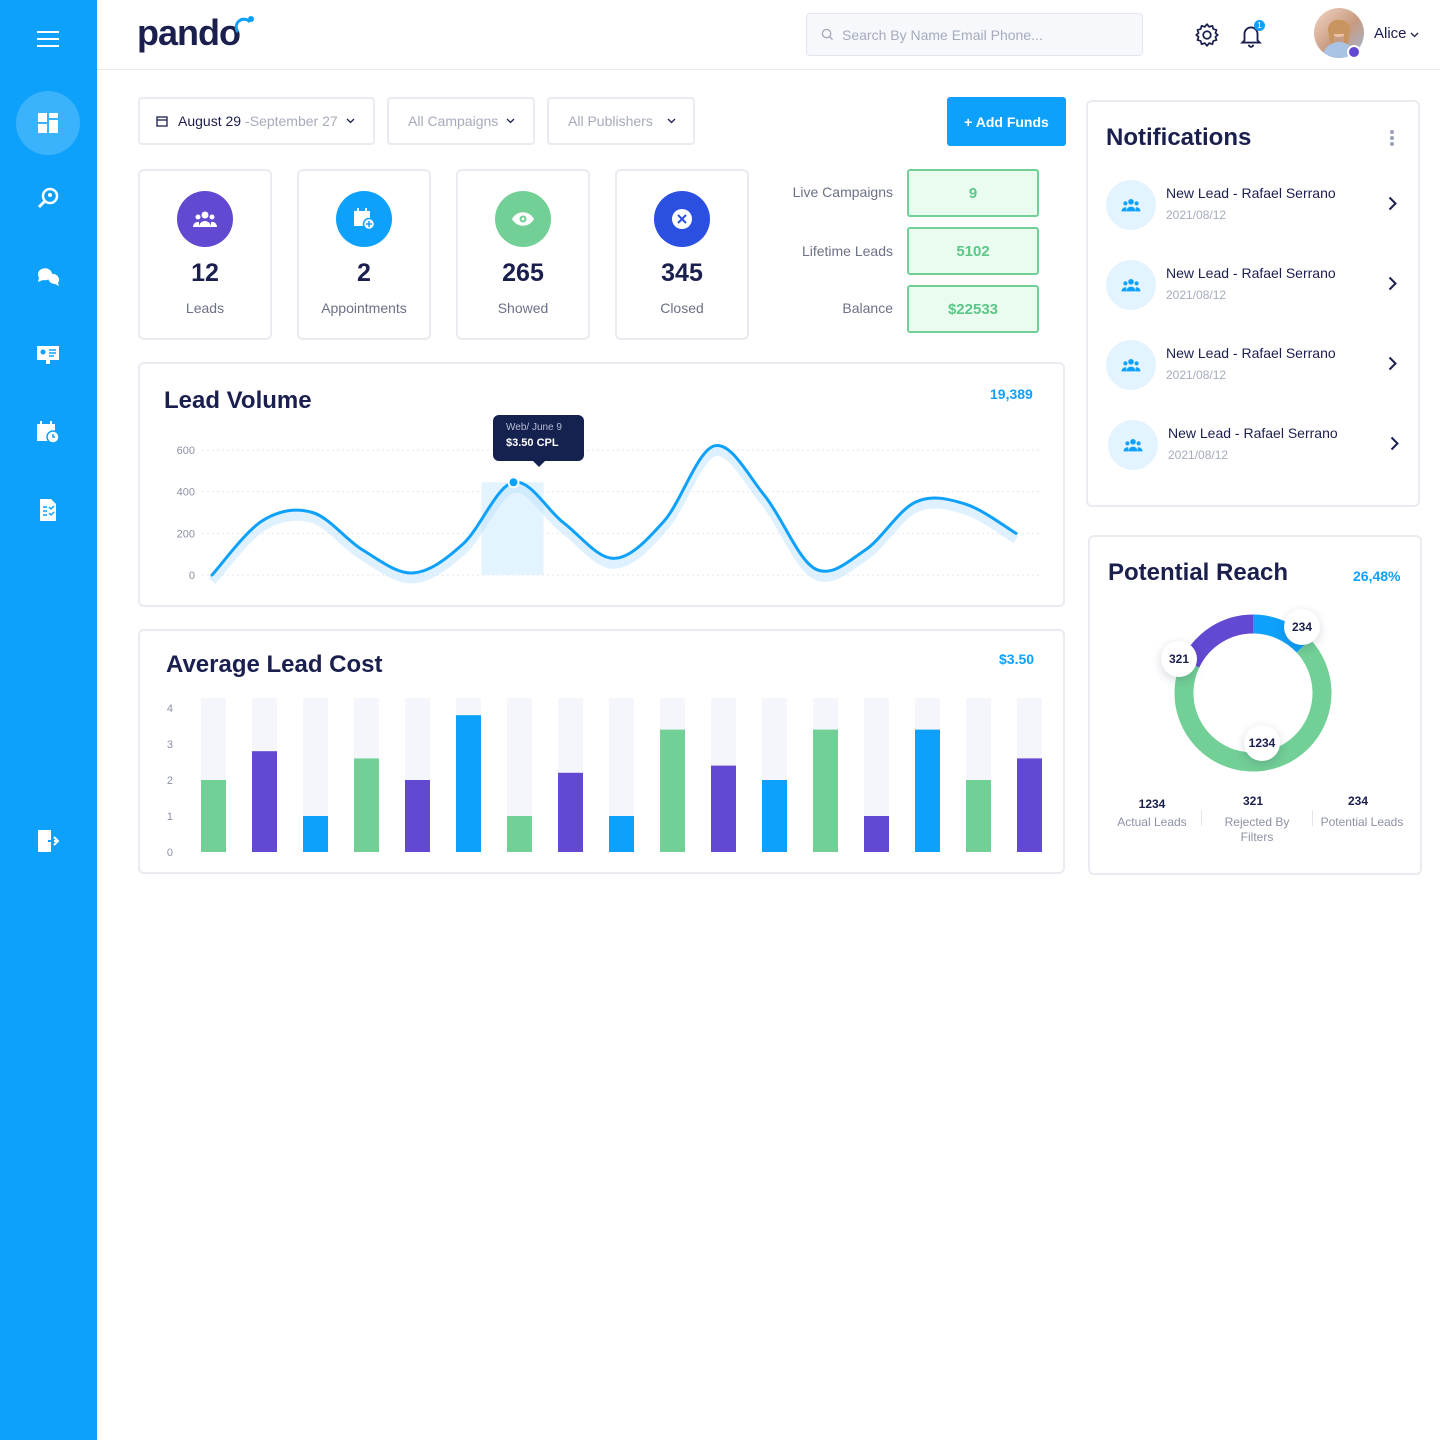 This screenshot has height=1440, width=1440. What do you see at coordinates (982, 34) in the screenshot?
I see `search-input` at bounding box center [982, 34].